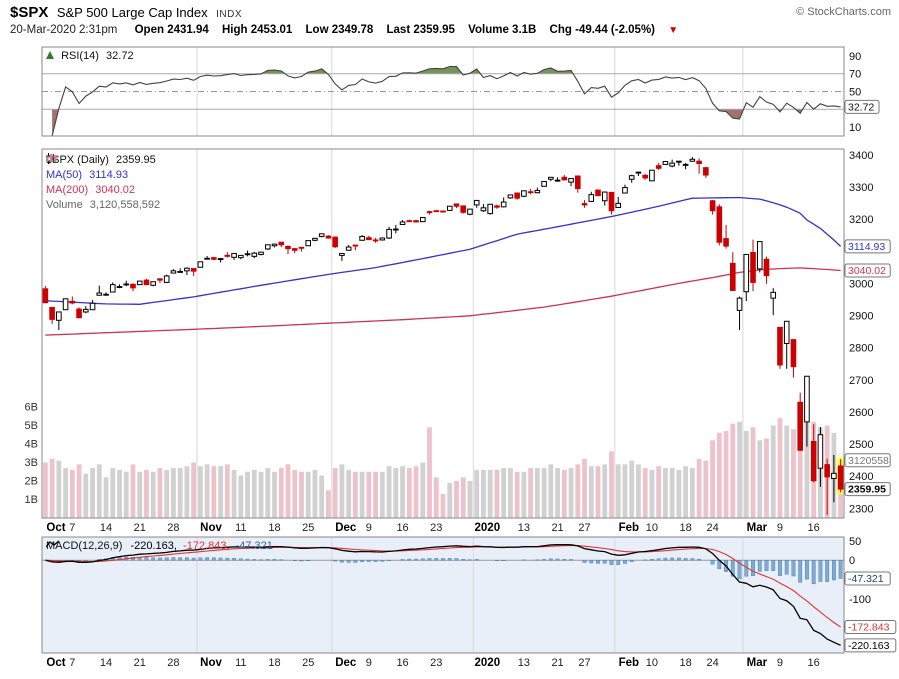  What do you see at coordinates (869, 646) in the screenshot?
I see `svg-text: -220.163` at bounding box center [869, 646].